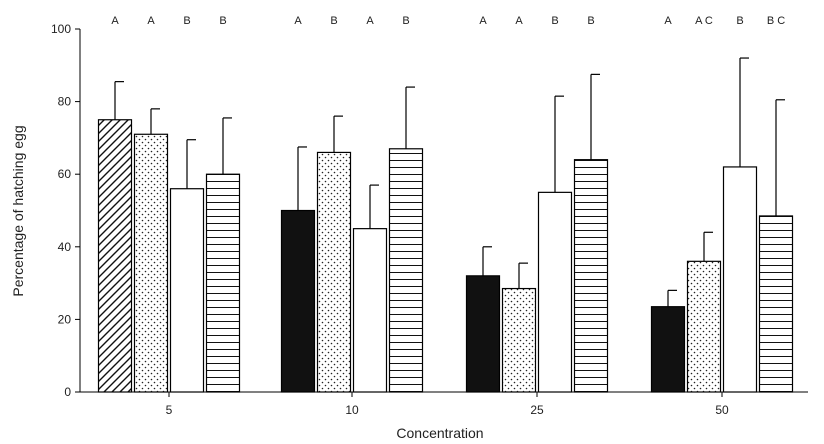  Describe the element at coordinates (65, 210) in the screenshot. I see `y-axis-ticks: 0 20 40 60 80 100` at that location.